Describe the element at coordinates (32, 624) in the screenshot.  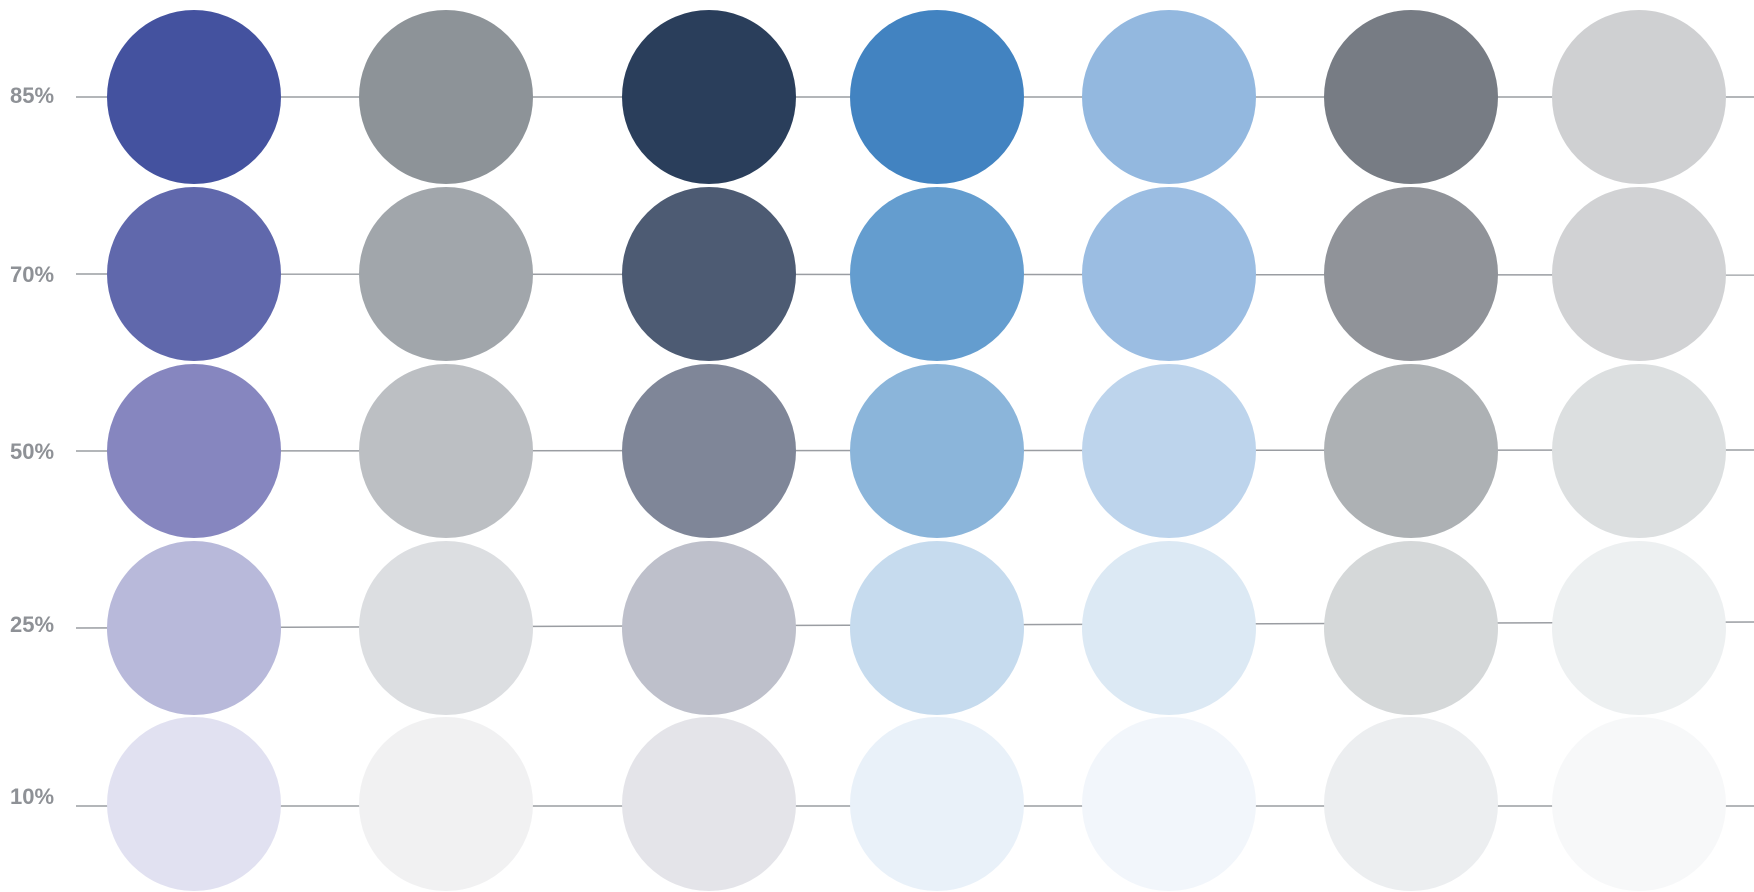
I see `row-label-25: 25%` at that location.